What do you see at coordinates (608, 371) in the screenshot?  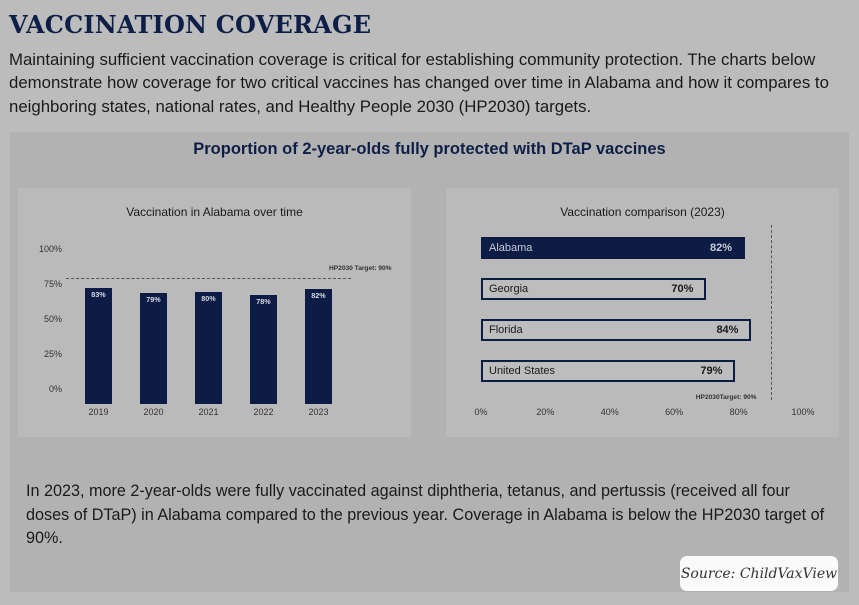 I see `hbar: United States 79%` at bounding box center [608, 371].